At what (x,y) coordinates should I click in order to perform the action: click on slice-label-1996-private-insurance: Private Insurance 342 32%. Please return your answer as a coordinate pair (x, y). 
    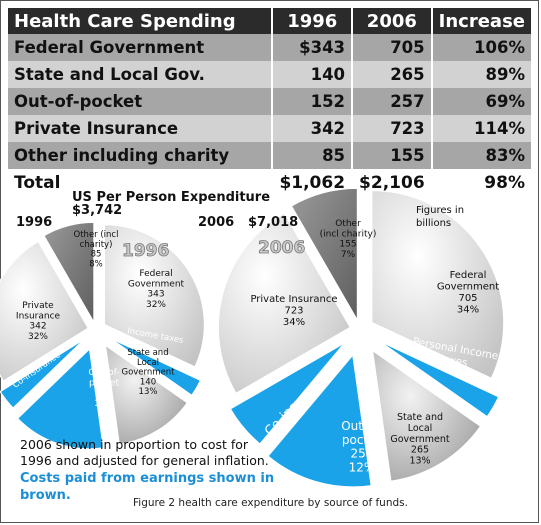
    Looking at the image, I should click on (38, 321).